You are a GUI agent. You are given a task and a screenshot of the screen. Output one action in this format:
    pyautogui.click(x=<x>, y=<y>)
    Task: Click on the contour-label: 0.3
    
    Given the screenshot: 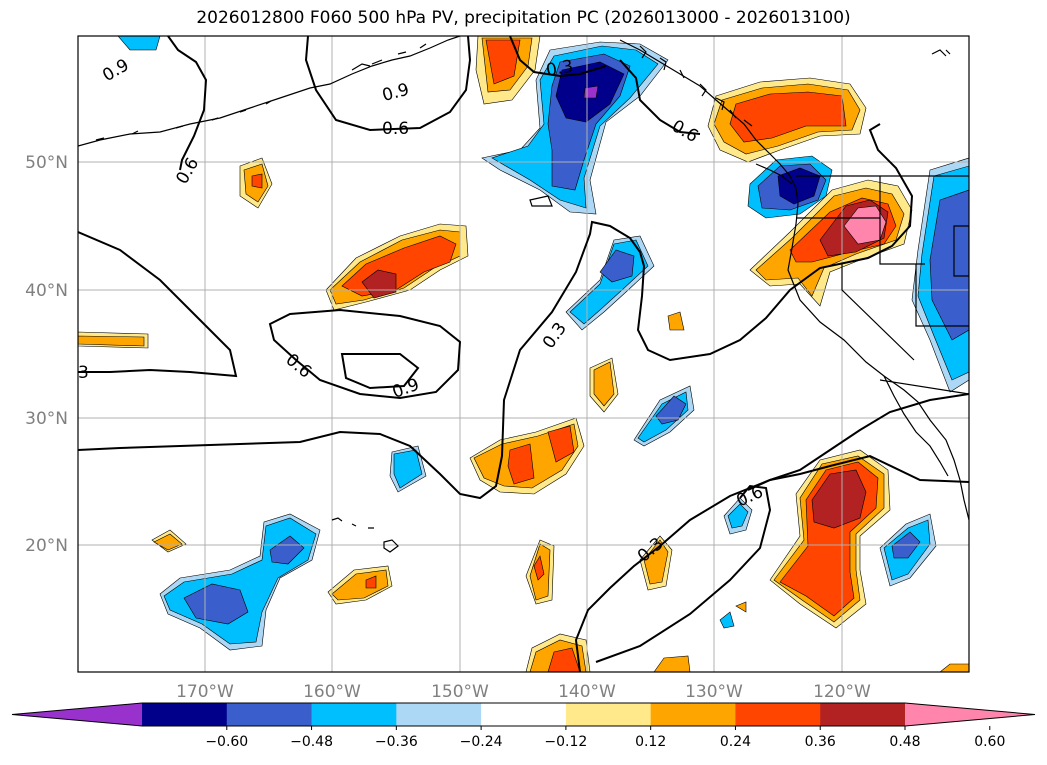 What is the action you would take?
    pyautogui.click(x=560, y=69)
    